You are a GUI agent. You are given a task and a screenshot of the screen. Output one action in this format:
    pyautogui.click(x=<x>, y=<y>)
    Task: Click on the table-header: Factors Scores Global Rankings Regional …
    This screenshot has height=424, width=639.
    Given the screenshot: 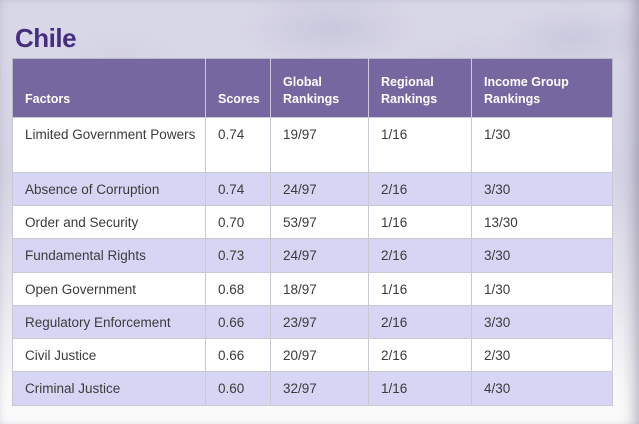 What is the action you would take?
    pyautogui.click(x=312, y=88)
    